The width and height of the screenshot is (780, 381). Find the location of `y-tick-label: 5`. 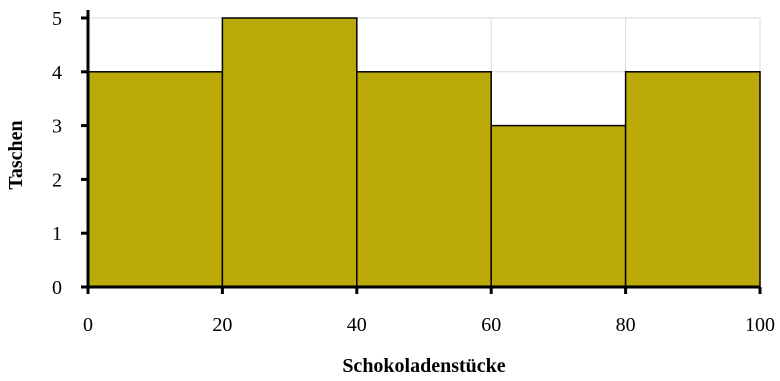

y-tick-label: 5 is located at coordinates (57, 19).